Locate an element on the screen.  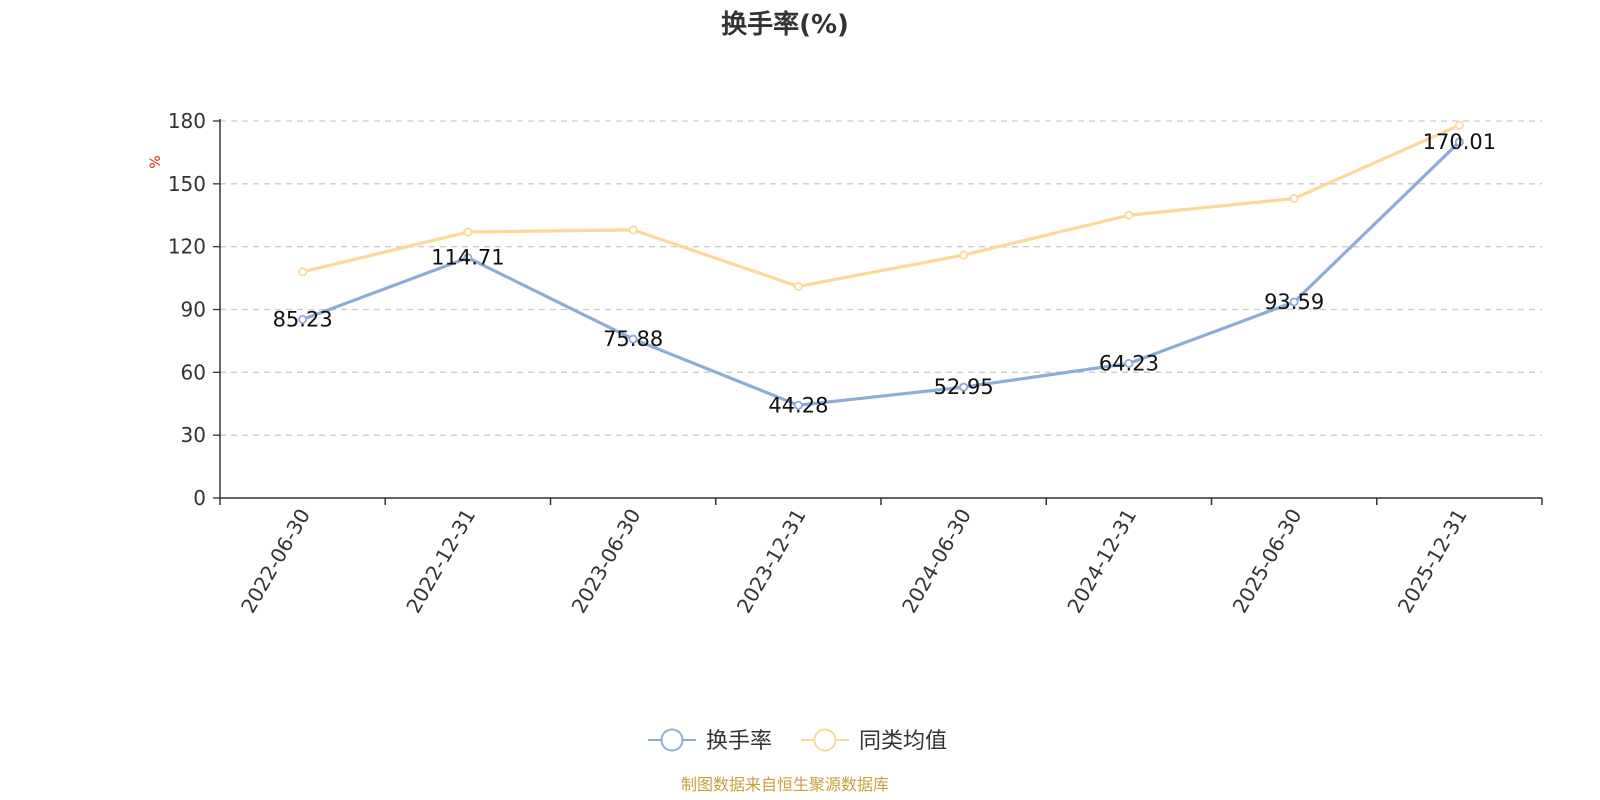
legend-item-0: 换手率 is located at coordinates (710, 741).